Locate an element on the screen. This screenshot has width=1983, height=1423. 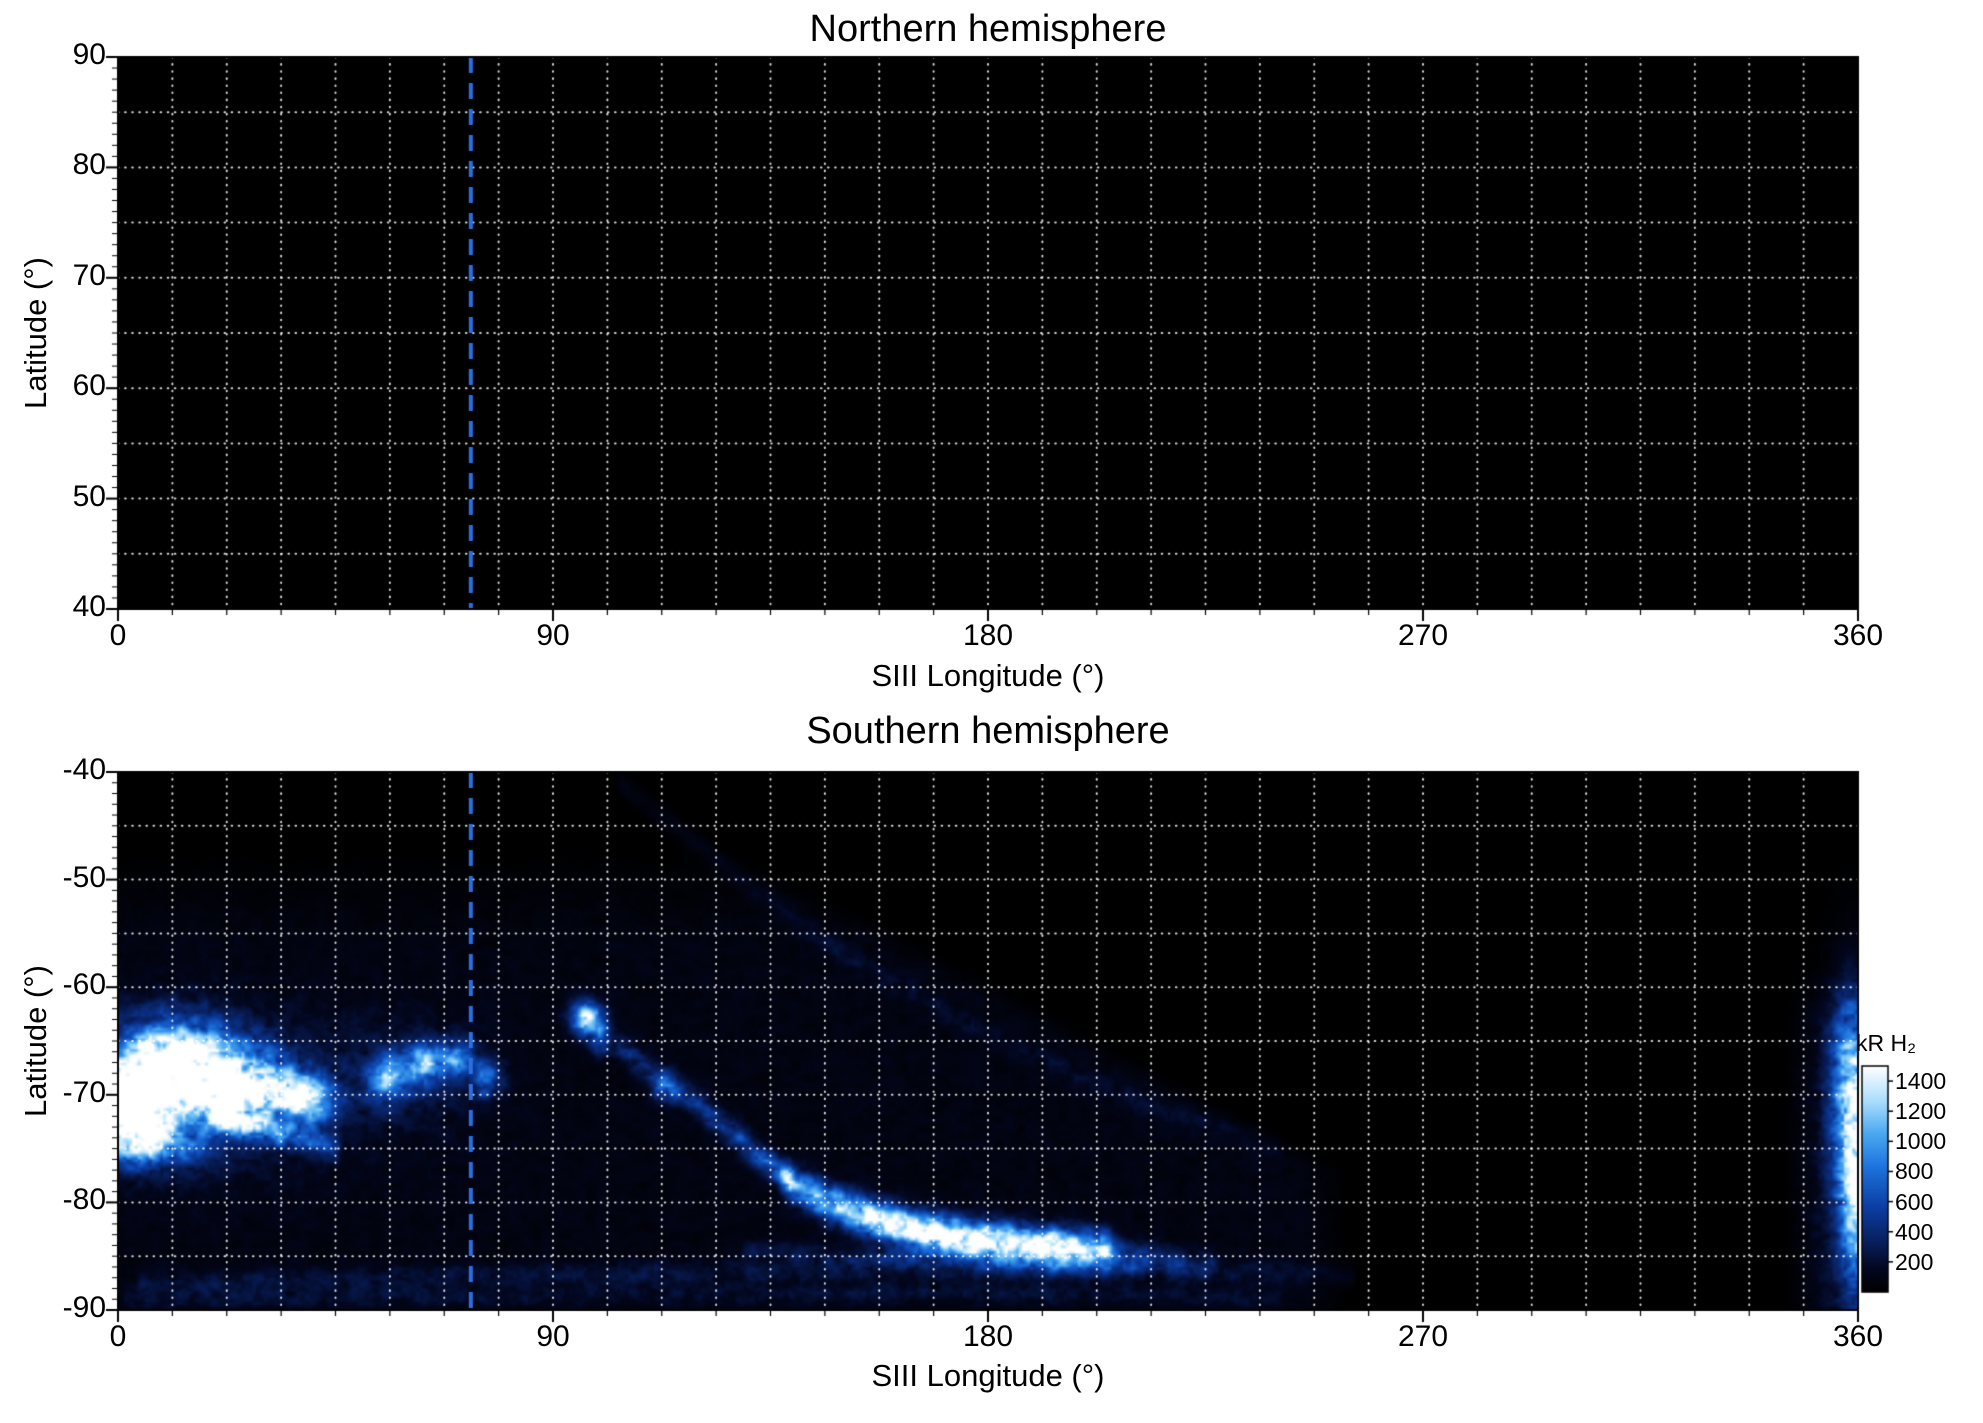
north-panel-title: Northern hemisphere is located at coordinates (988, 29).